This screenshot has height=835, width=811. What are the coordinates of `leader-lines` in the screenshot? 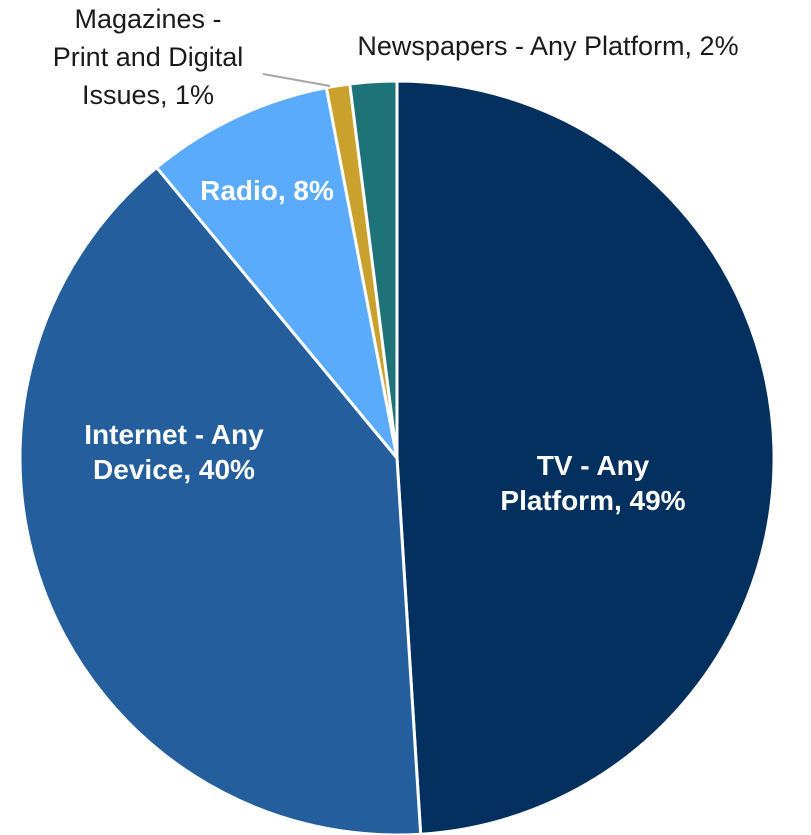 It's located at (296, 80).